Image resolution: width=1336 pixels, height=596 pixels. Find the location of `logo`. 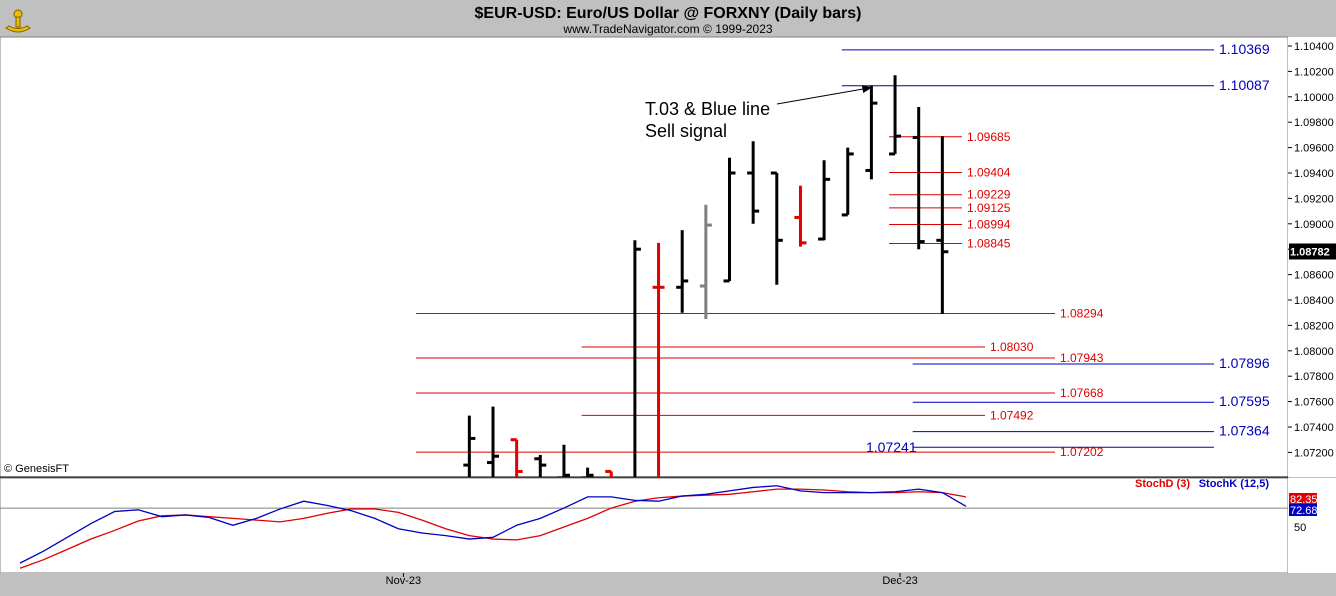

logo is located at coordinates (18, 21).